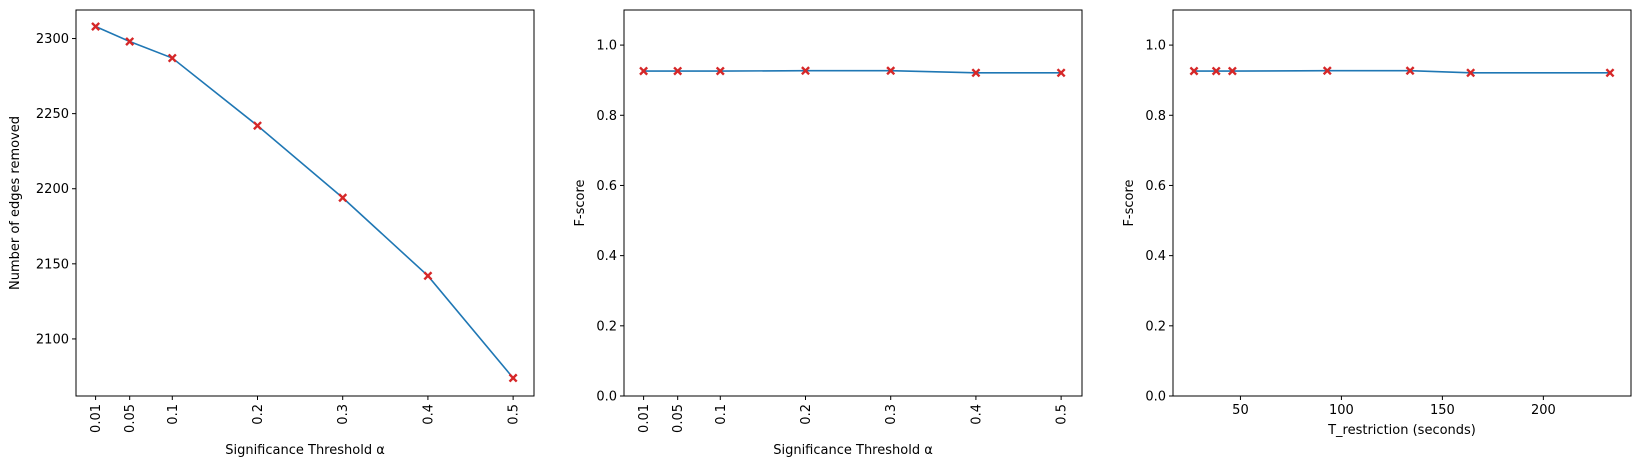  Describe the element at coordinates (52, 189) in the screenshot. I see `y-tick-label: 2200` at that location.